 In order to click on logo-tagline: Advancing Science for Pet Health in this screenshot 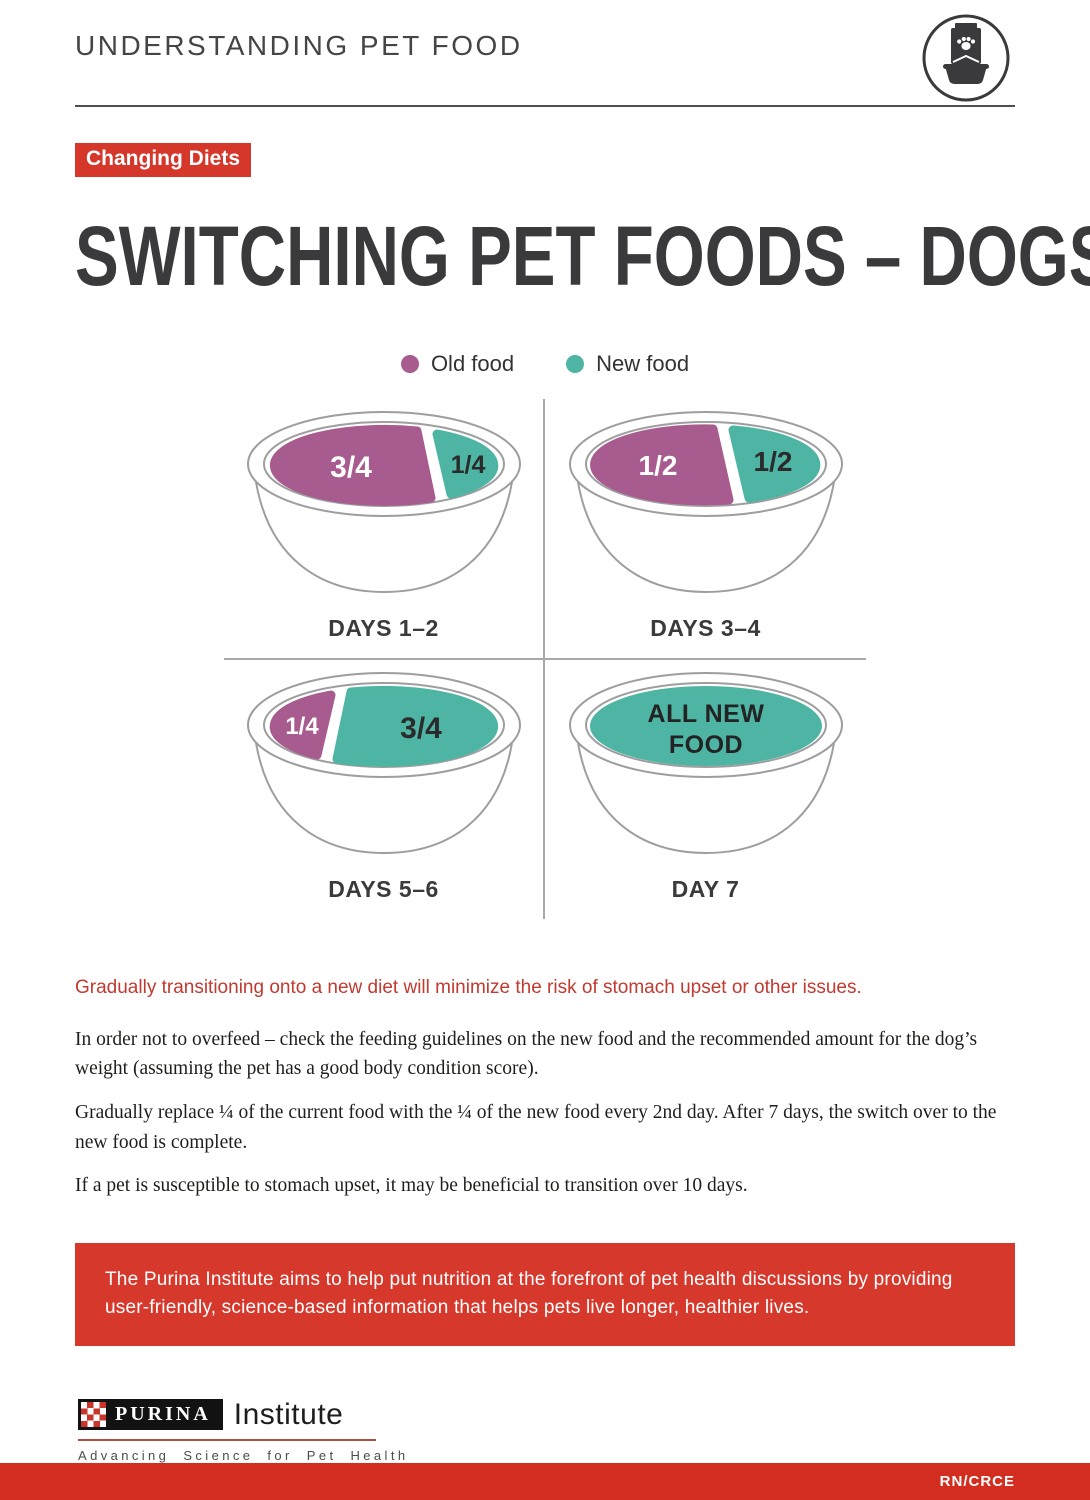, I will do `click(243, 1455)`.